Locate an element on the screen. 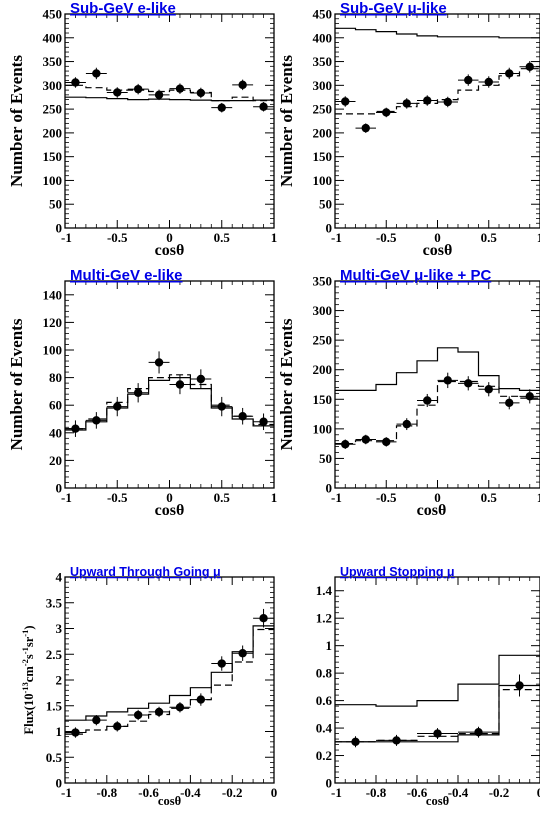 This screenshot has width=540, height=818. y-tick-label: 1 is located at coordinates (329, 645).